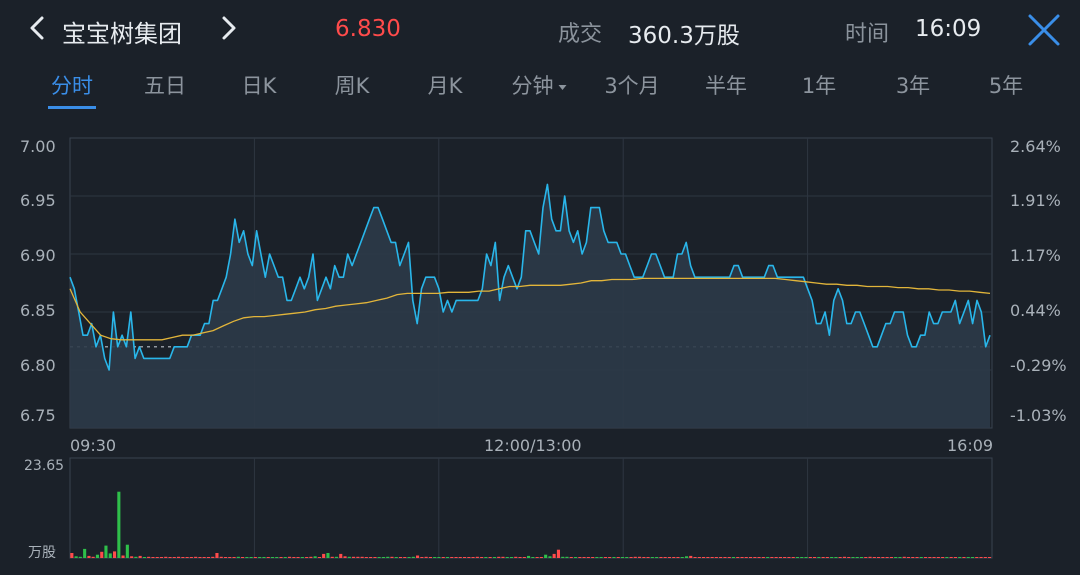 The height and width of the screenshot is (575, 1080). What do you see at coordinates (533, 445) in the screenshot?
I see `x-tick-midday: 12:00/13:00` at bounding box center [533, 445].